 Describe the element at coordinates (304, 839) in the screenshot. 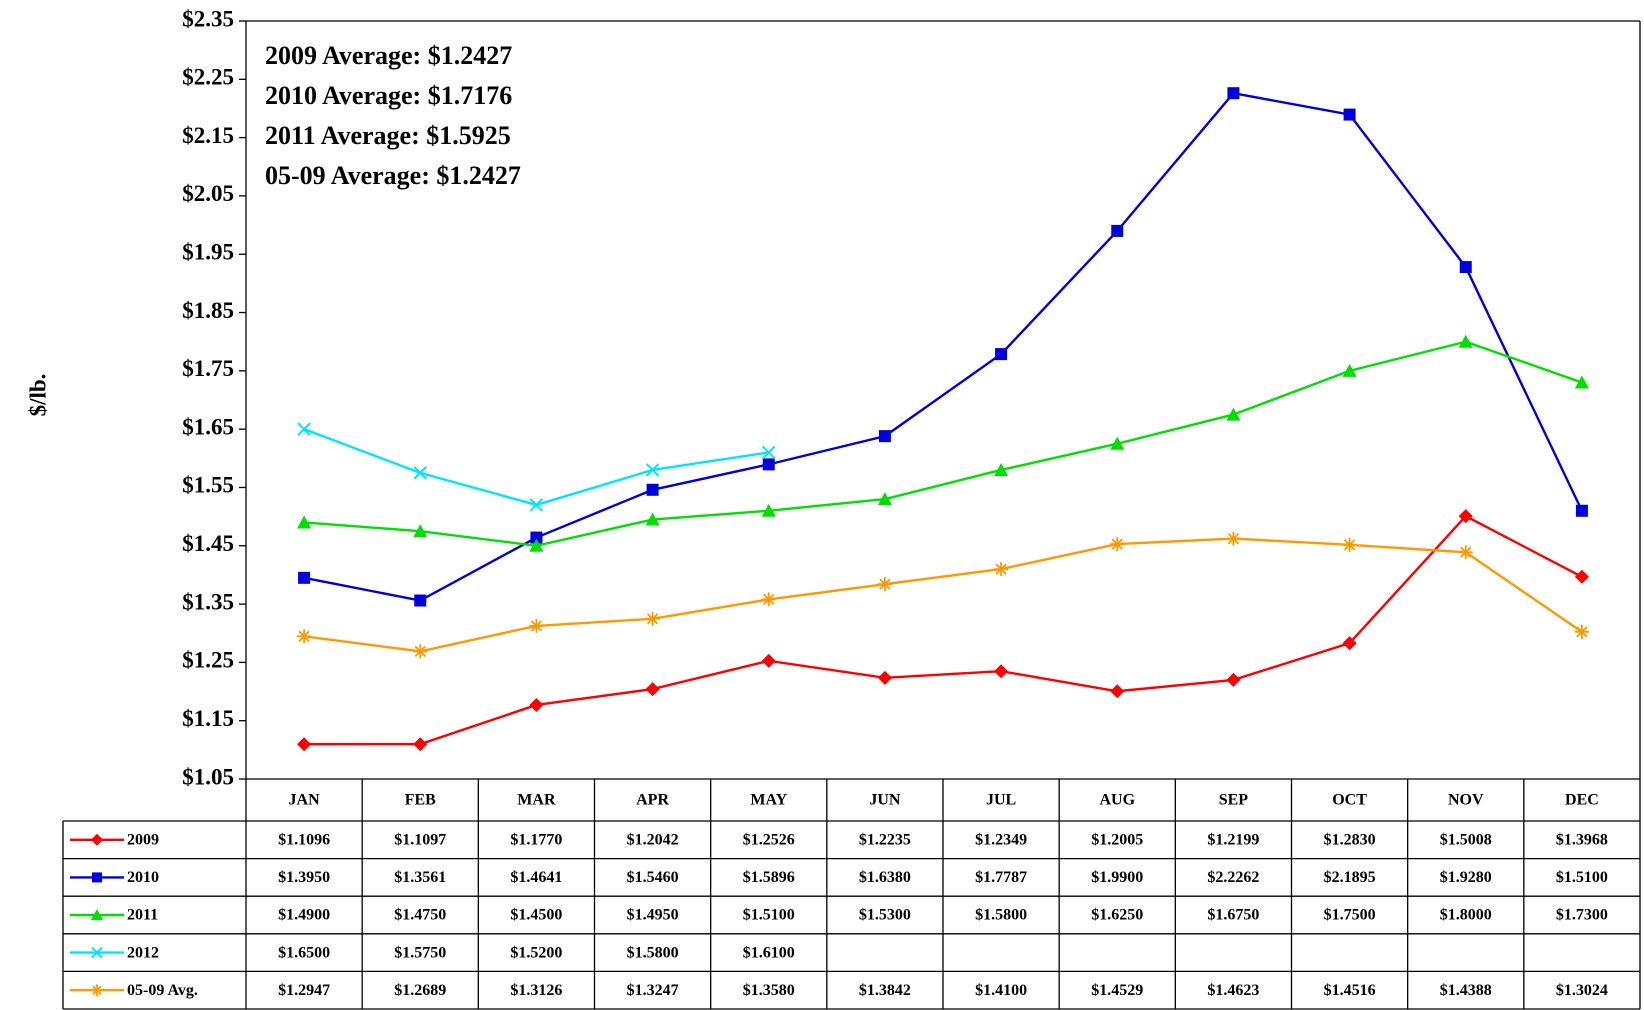

I see `table-cell: $1.1096` at that location.